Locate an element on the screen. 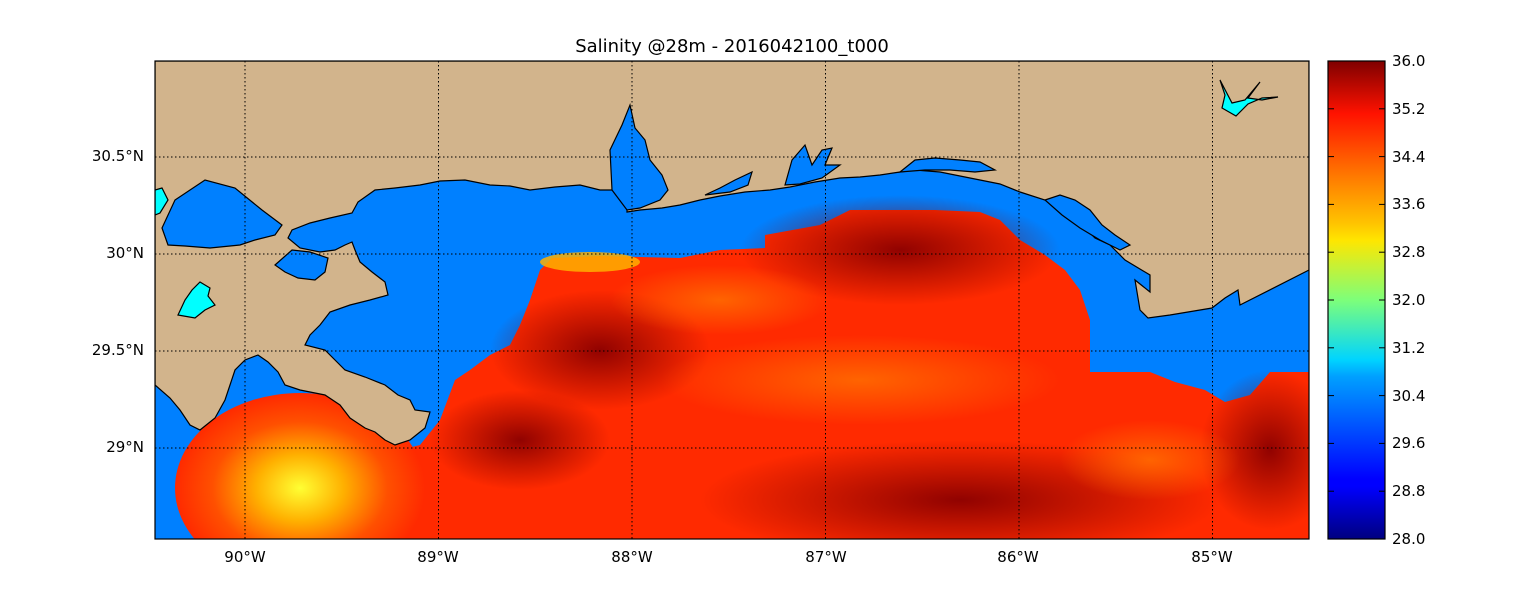  lake-borgne is located at coordinates (301, 265).